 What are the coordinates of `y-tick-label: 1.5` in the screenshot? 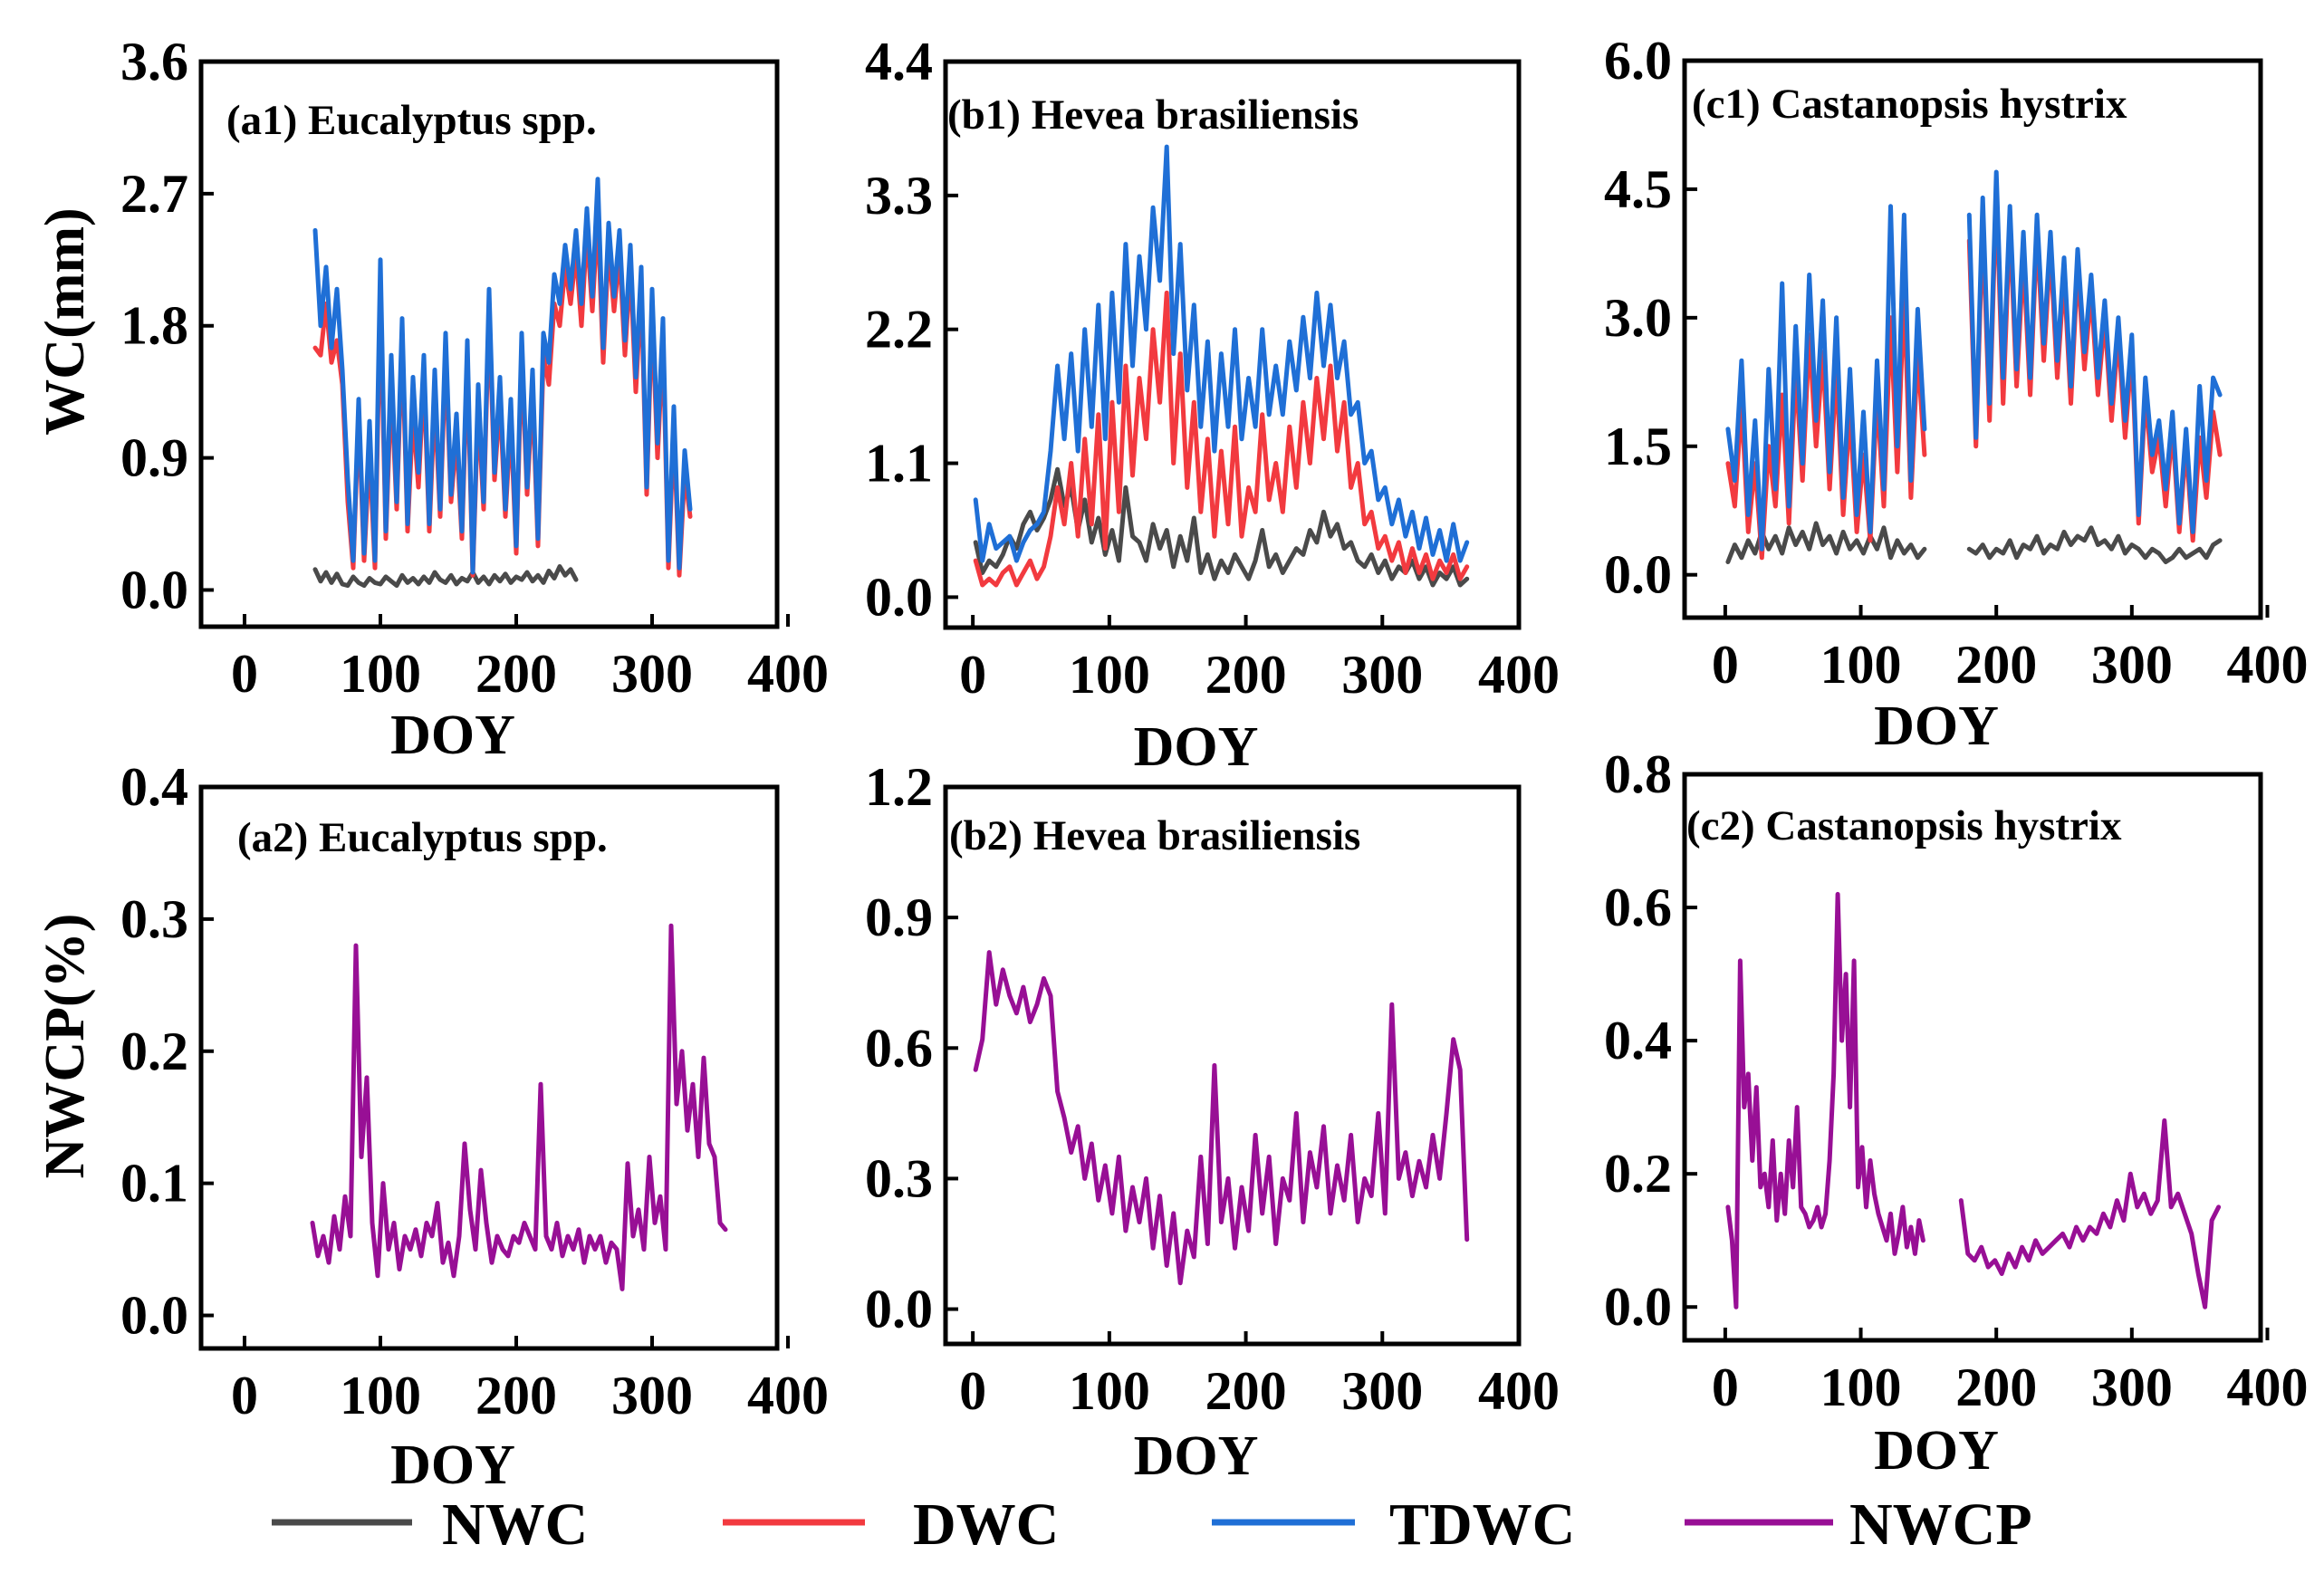 It's located at (1638, 447).